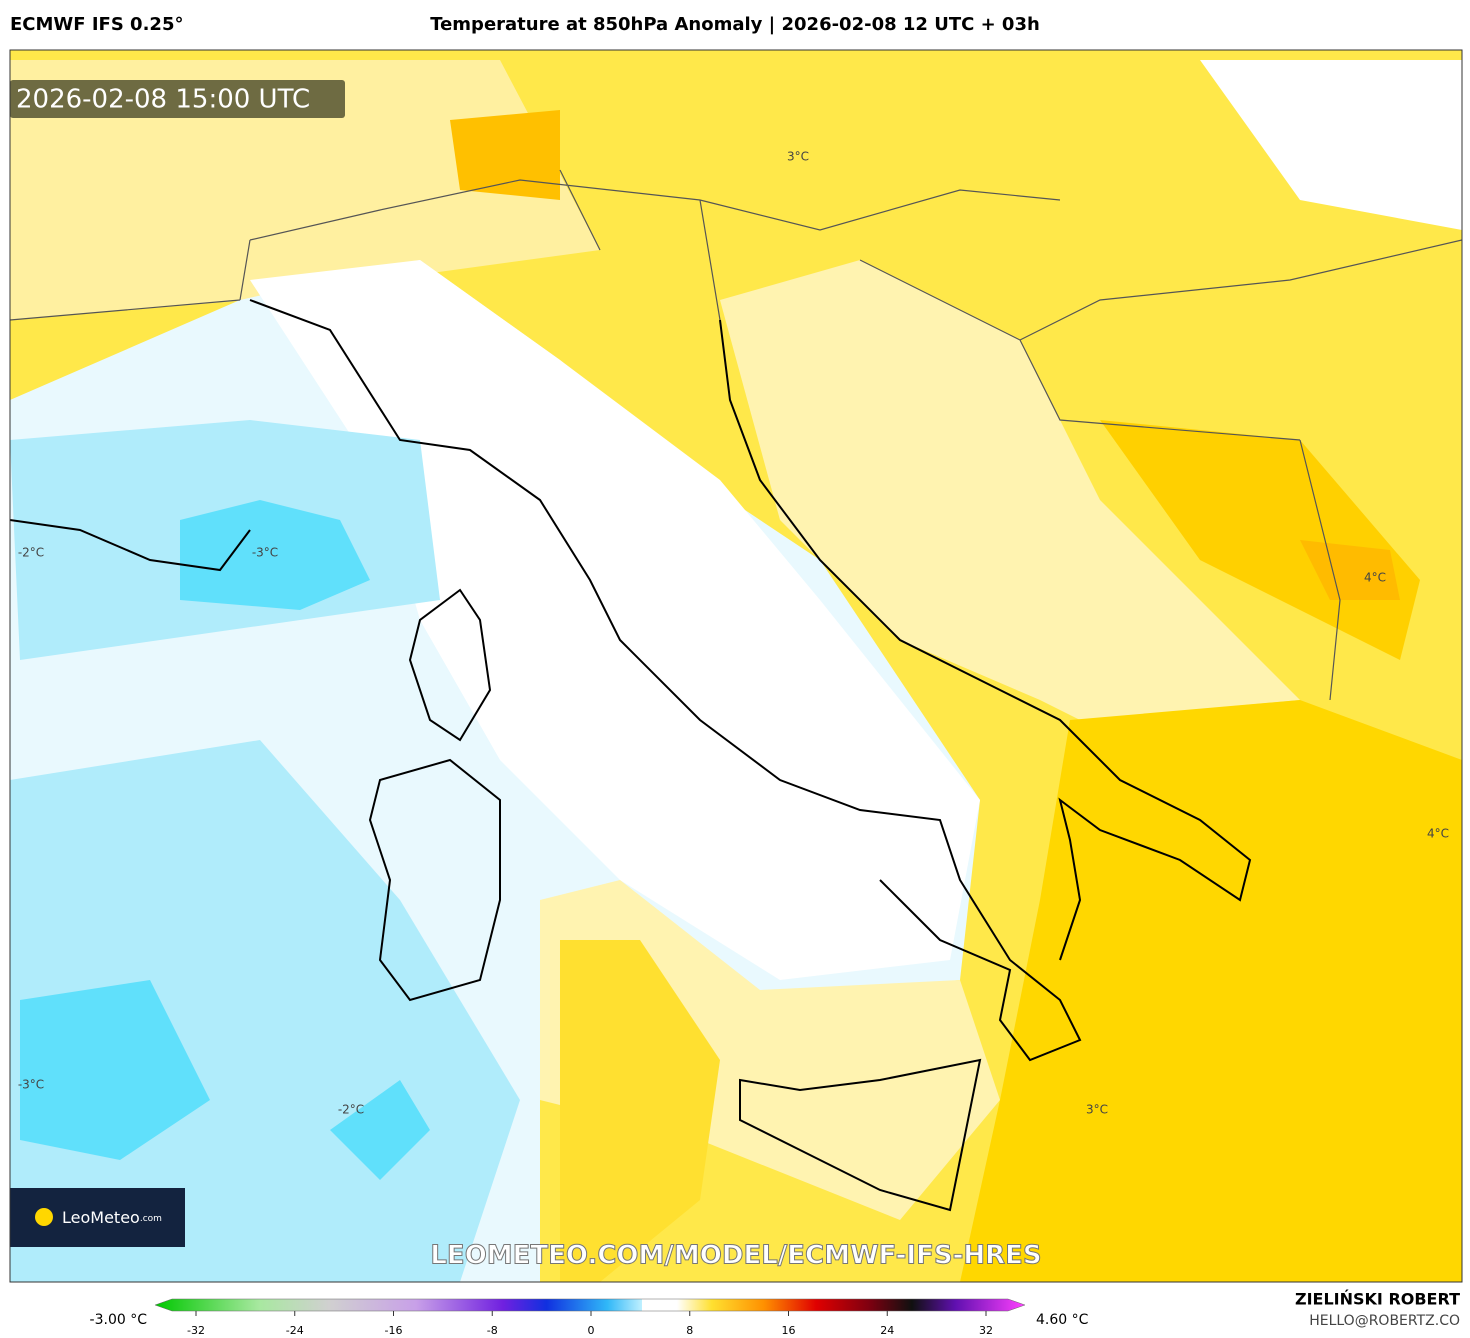 The width and height of the screenshot is (1470, 1338). I want to click on watermark: LEOMETEO.COM/MODEL/ECMWF-IFS-HRES, so click(735, 1256).